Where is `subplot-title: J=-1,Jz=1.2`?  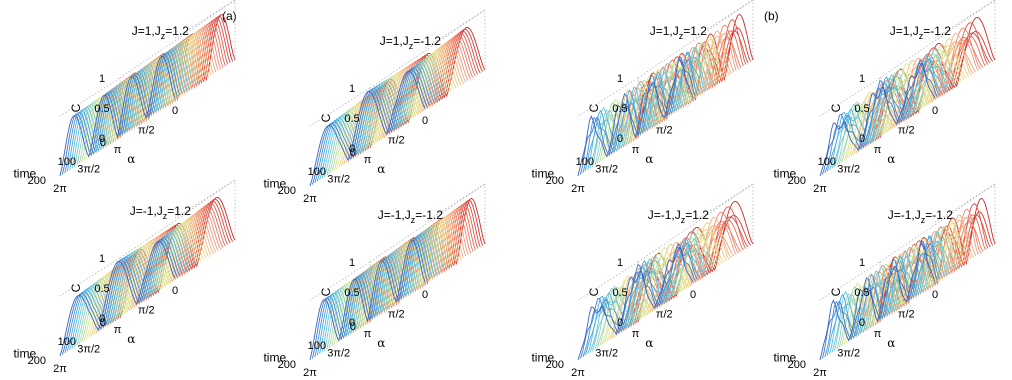
subplot-title: J=-1,Jz=1.2 is located at coordinates (161, 212).